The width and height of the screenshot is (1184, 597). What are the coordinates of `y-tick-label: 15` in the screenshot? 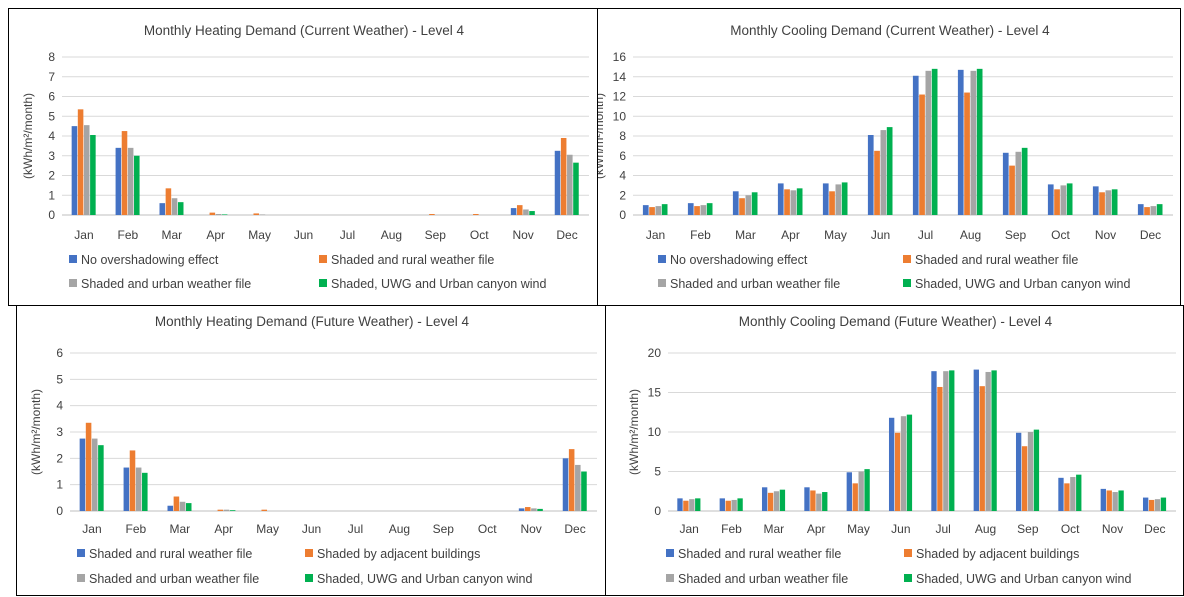 It's located at (655, 393).